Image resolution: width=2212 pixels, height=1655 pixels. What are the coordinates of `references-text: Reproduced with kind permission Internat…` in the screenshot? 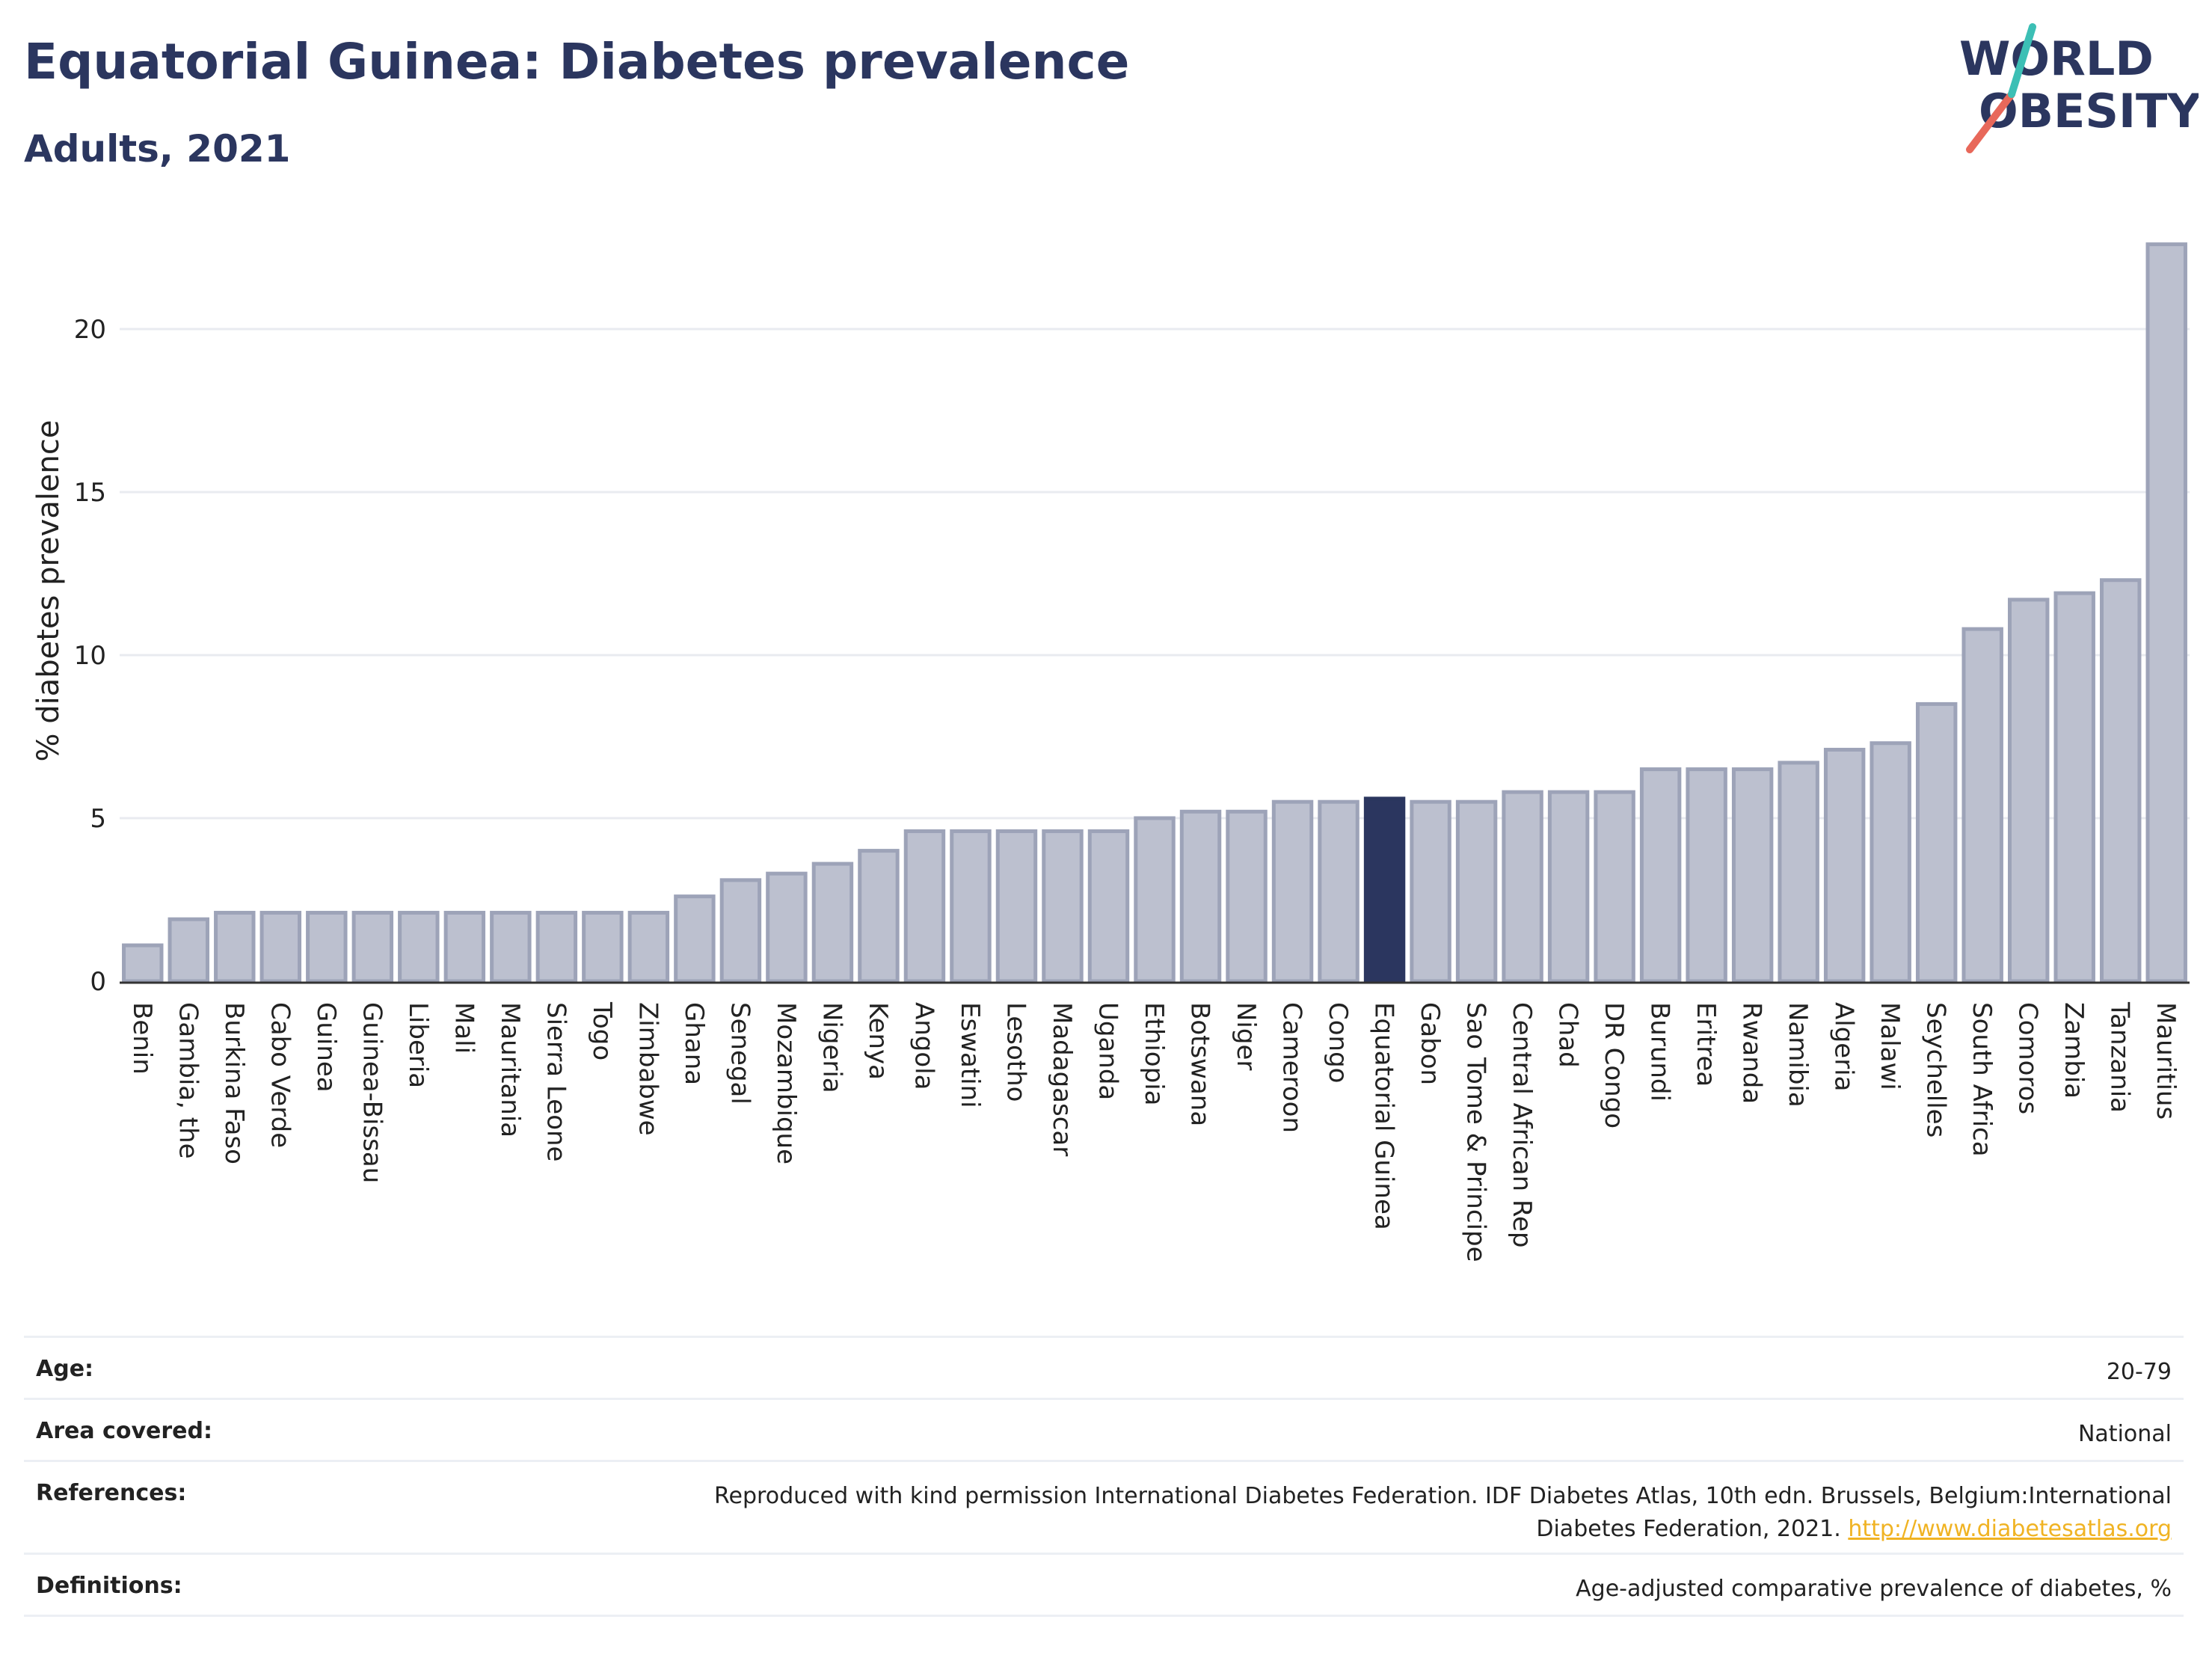 It's located at (1443, 1512).